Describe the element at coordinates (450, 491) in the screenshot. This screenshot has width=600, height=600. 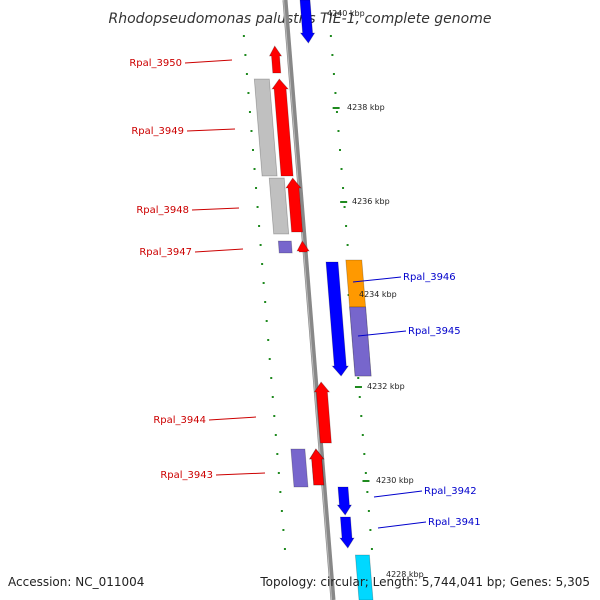
I see `gene-label: Rpal_3942` at that location.